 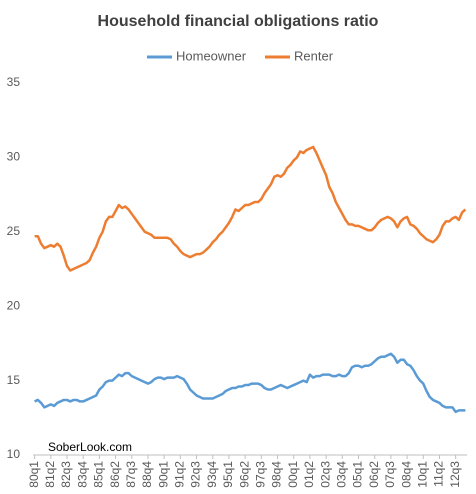 I want to click on x-tick-label: 93q4, so click(x=212, y=474).